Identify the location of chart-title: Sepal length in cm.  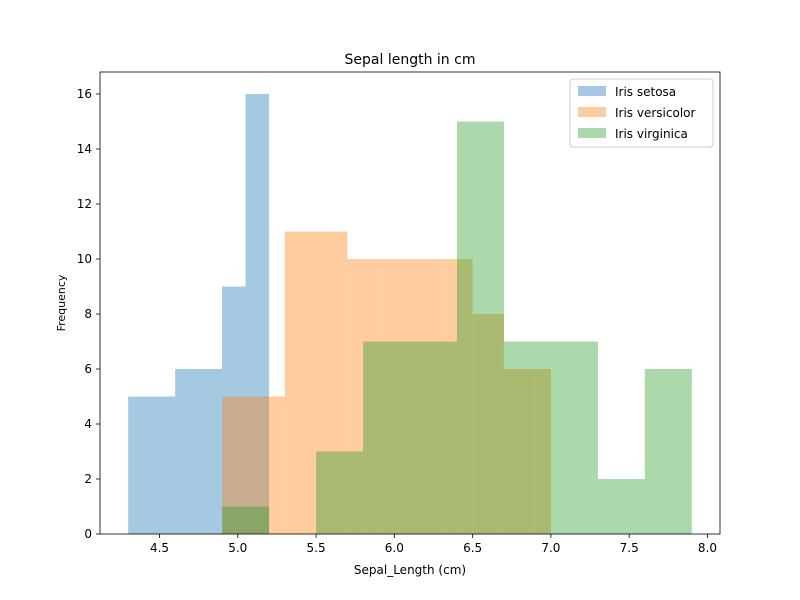
(410, 60).